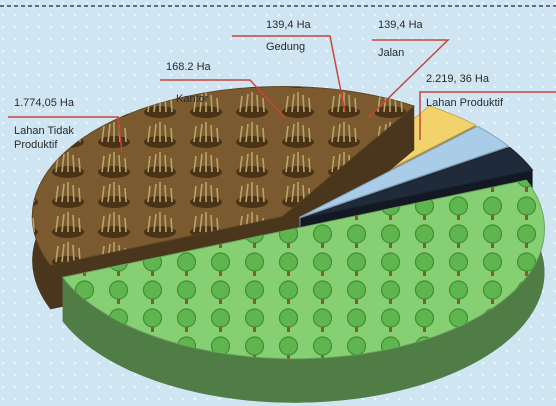 This screenshot has height=406, width=556. What do you see at coordinates (286, 47) in the screenshot?
I see `category-label: Gedung` at bounding box center [286, 47].